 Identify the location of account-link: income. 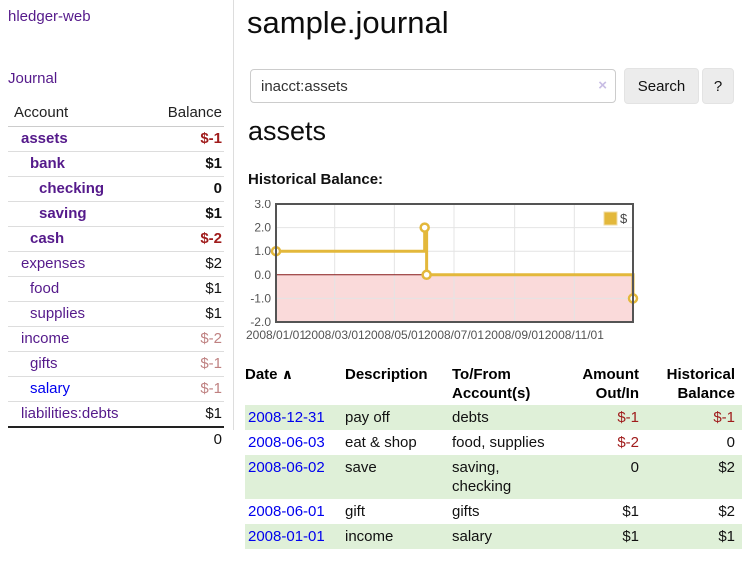
(45, 338).